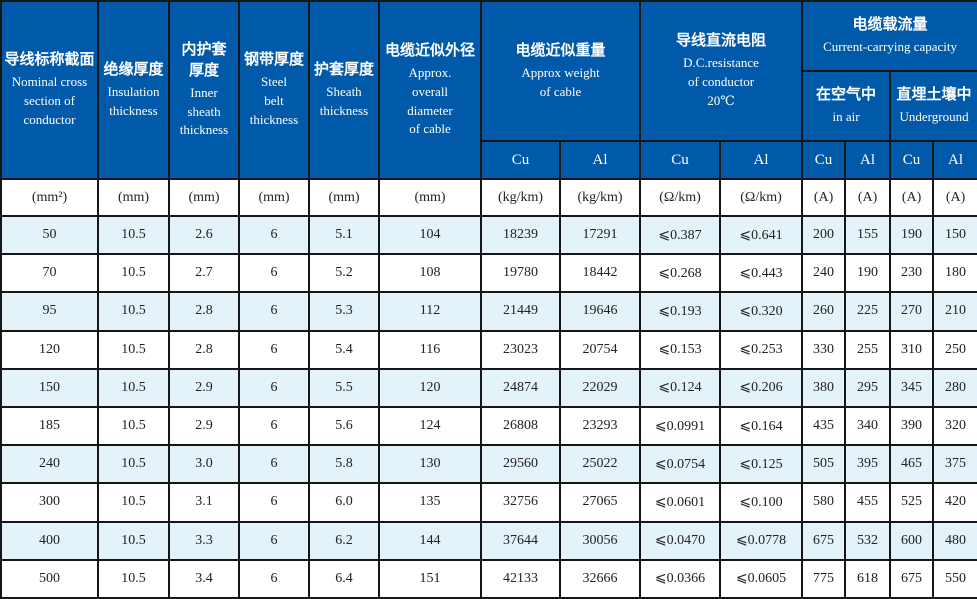  I want to click on table-cell: 240, so click(49, 464).